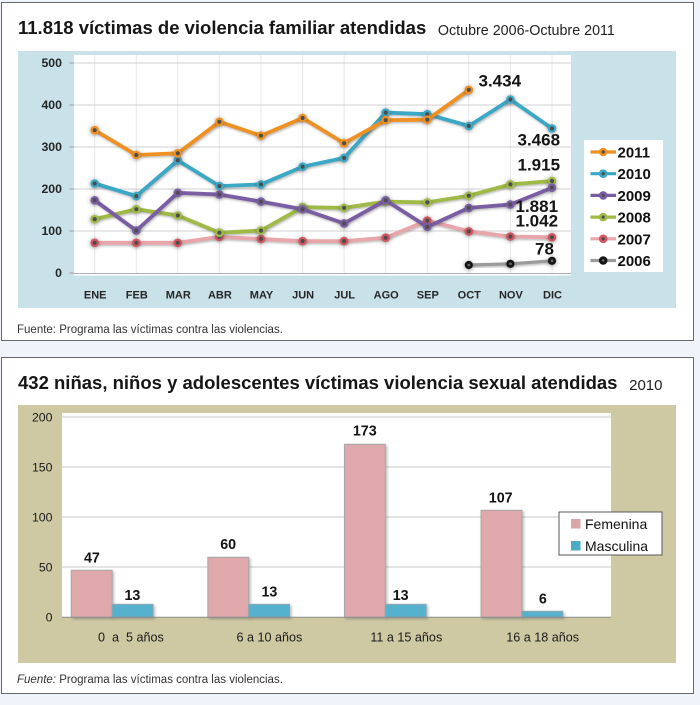  What do you see at coordinates (634, 261) in the screenshot?
I see `svg-text: 2006` at bounding box center [634, 261].